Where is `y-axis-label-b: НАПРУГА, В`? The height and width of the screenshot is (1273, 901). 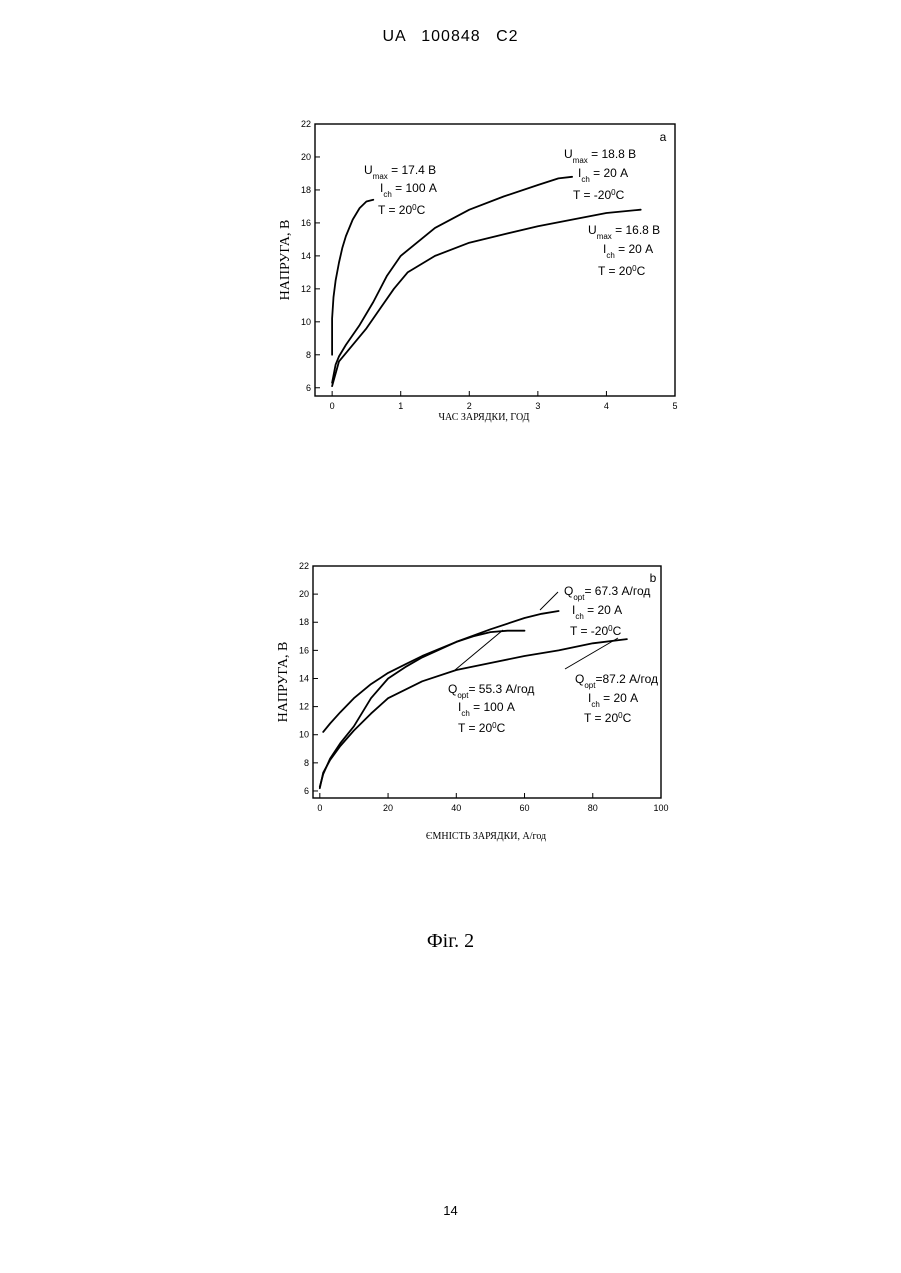 y-axis-label-b: НАПРУГА, В is located at coordinates (283, 682).